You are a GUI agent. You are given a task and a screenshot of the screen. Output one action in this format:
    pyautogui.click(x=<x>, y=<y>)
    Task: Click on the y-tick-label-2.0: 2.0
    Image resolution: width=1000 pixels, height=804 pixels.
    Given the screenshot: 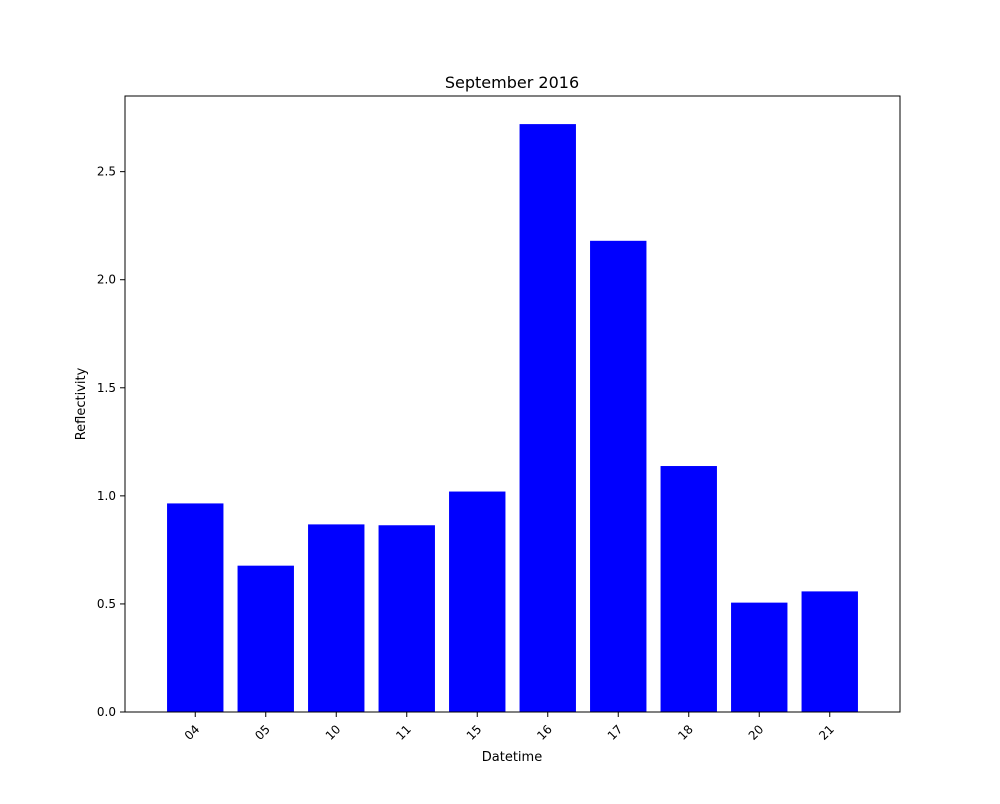 What is the action you would take?
    pyautogui.click(x=106, y=280)
    